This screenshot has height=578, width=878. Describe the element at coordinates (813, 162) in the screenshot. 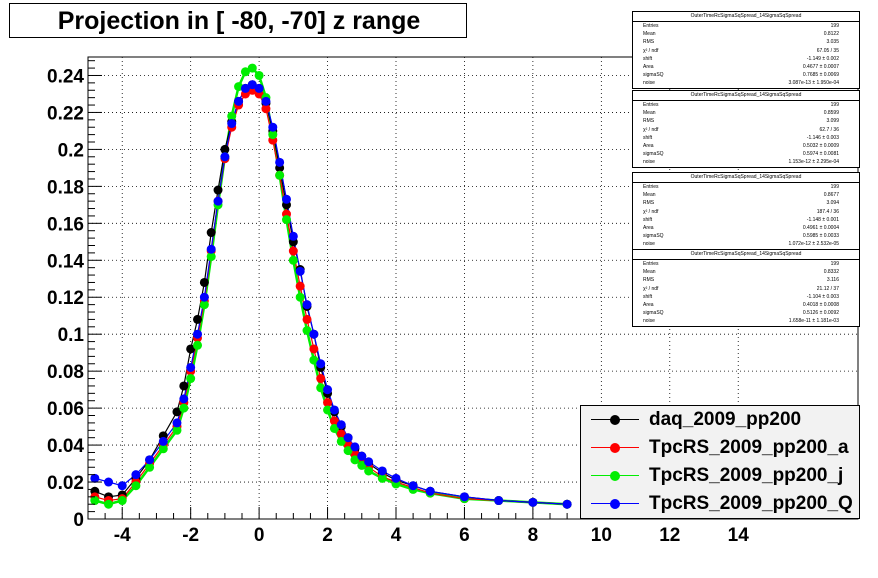

I see `stats-value: 1.153e-12 ± 2.295e-04` at that location.